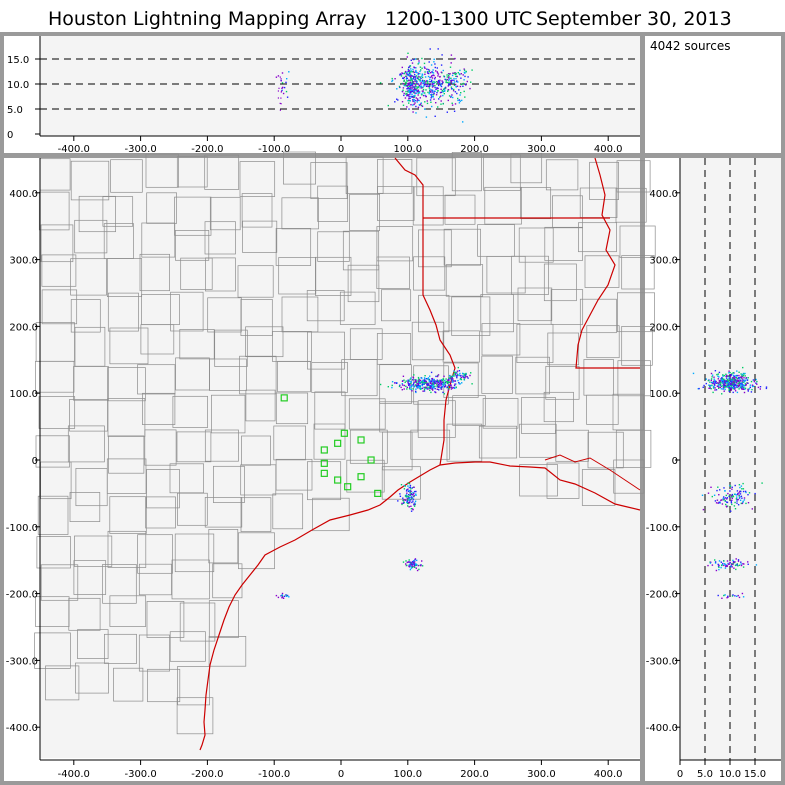 Image resolution: width=785 pixels, height=785 pixels. Describe the element at coordinates (663, 394) in the screenshot. I see `side-y-tick-label: 100.0` at that location.